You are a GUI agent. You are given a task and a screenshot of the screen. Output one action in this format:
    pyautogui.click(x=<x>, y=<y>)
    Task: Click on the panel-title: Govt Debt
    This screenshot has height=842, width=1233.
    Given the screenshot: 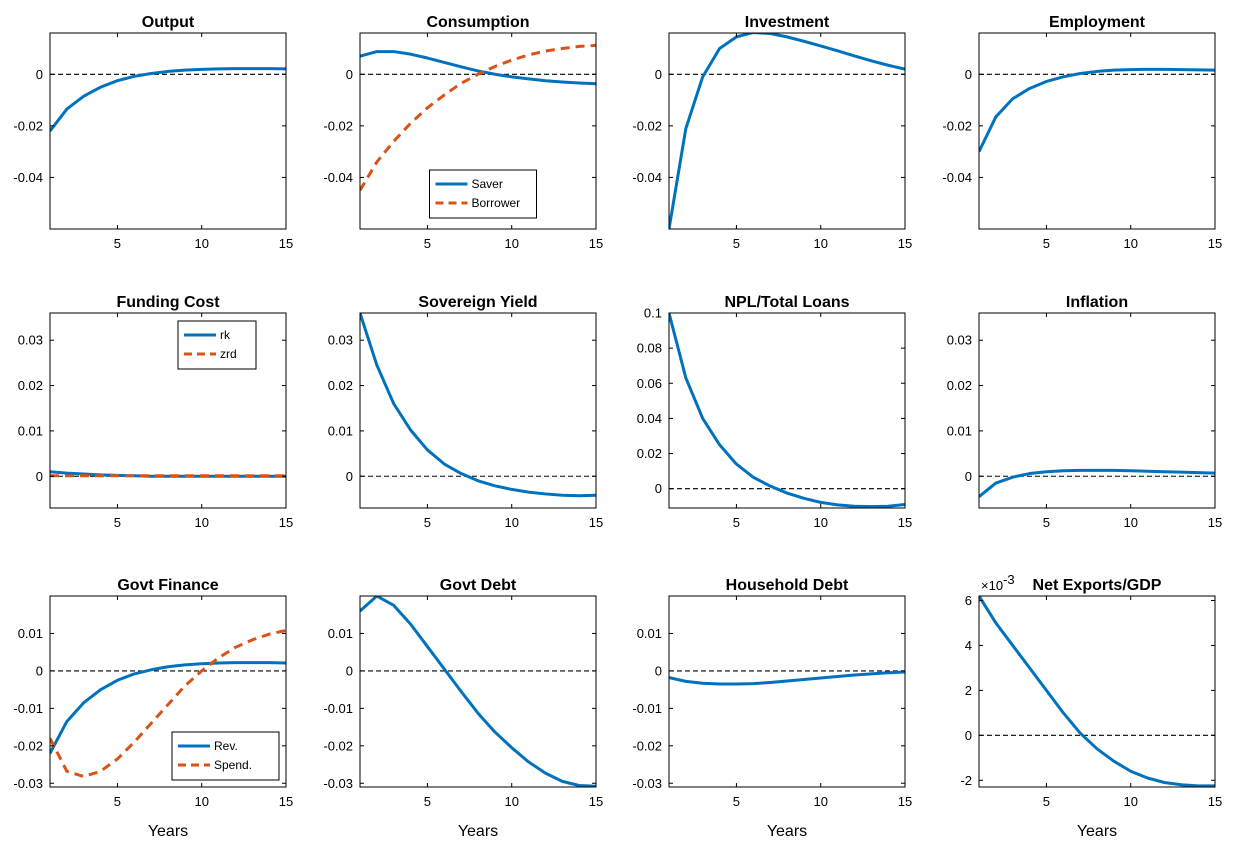 What is the action you would take?
    pyautogui.click(x=478, y=585)
    